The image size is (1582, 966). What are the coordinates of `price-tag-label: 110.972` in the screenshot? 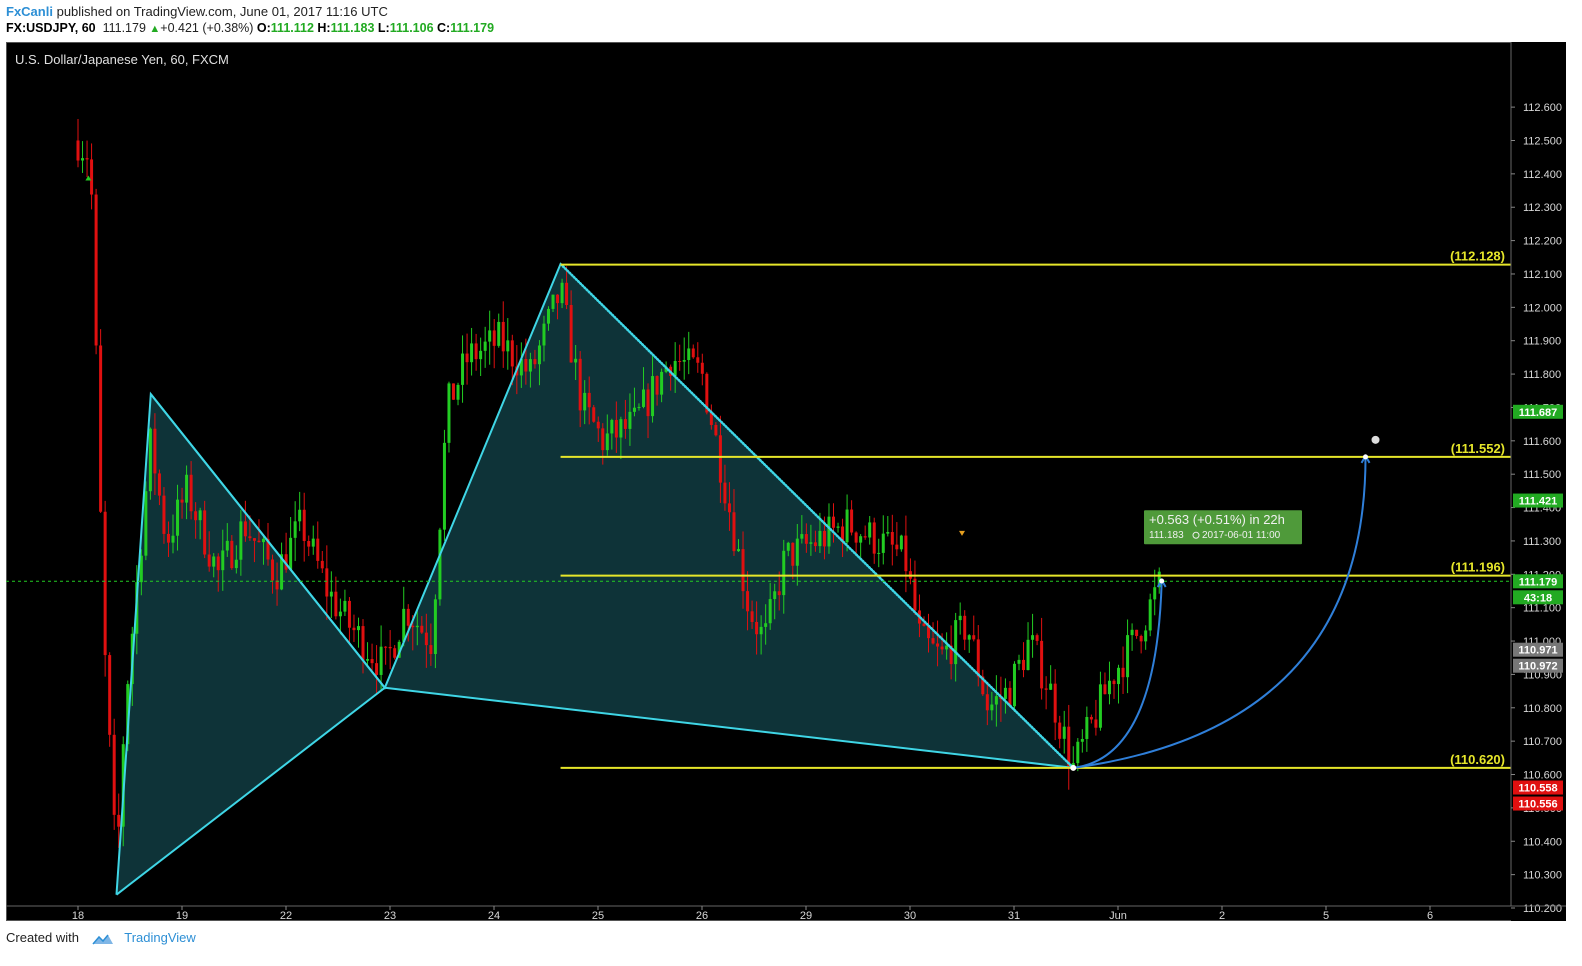 It's located at (1537, 667).